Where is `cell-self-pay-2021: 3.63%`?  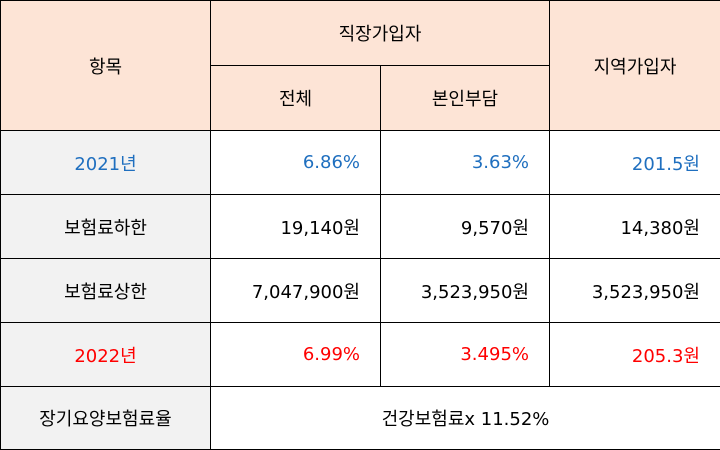
cell-self-pay-2021: 3.63% is located at coordinates (465, 162).